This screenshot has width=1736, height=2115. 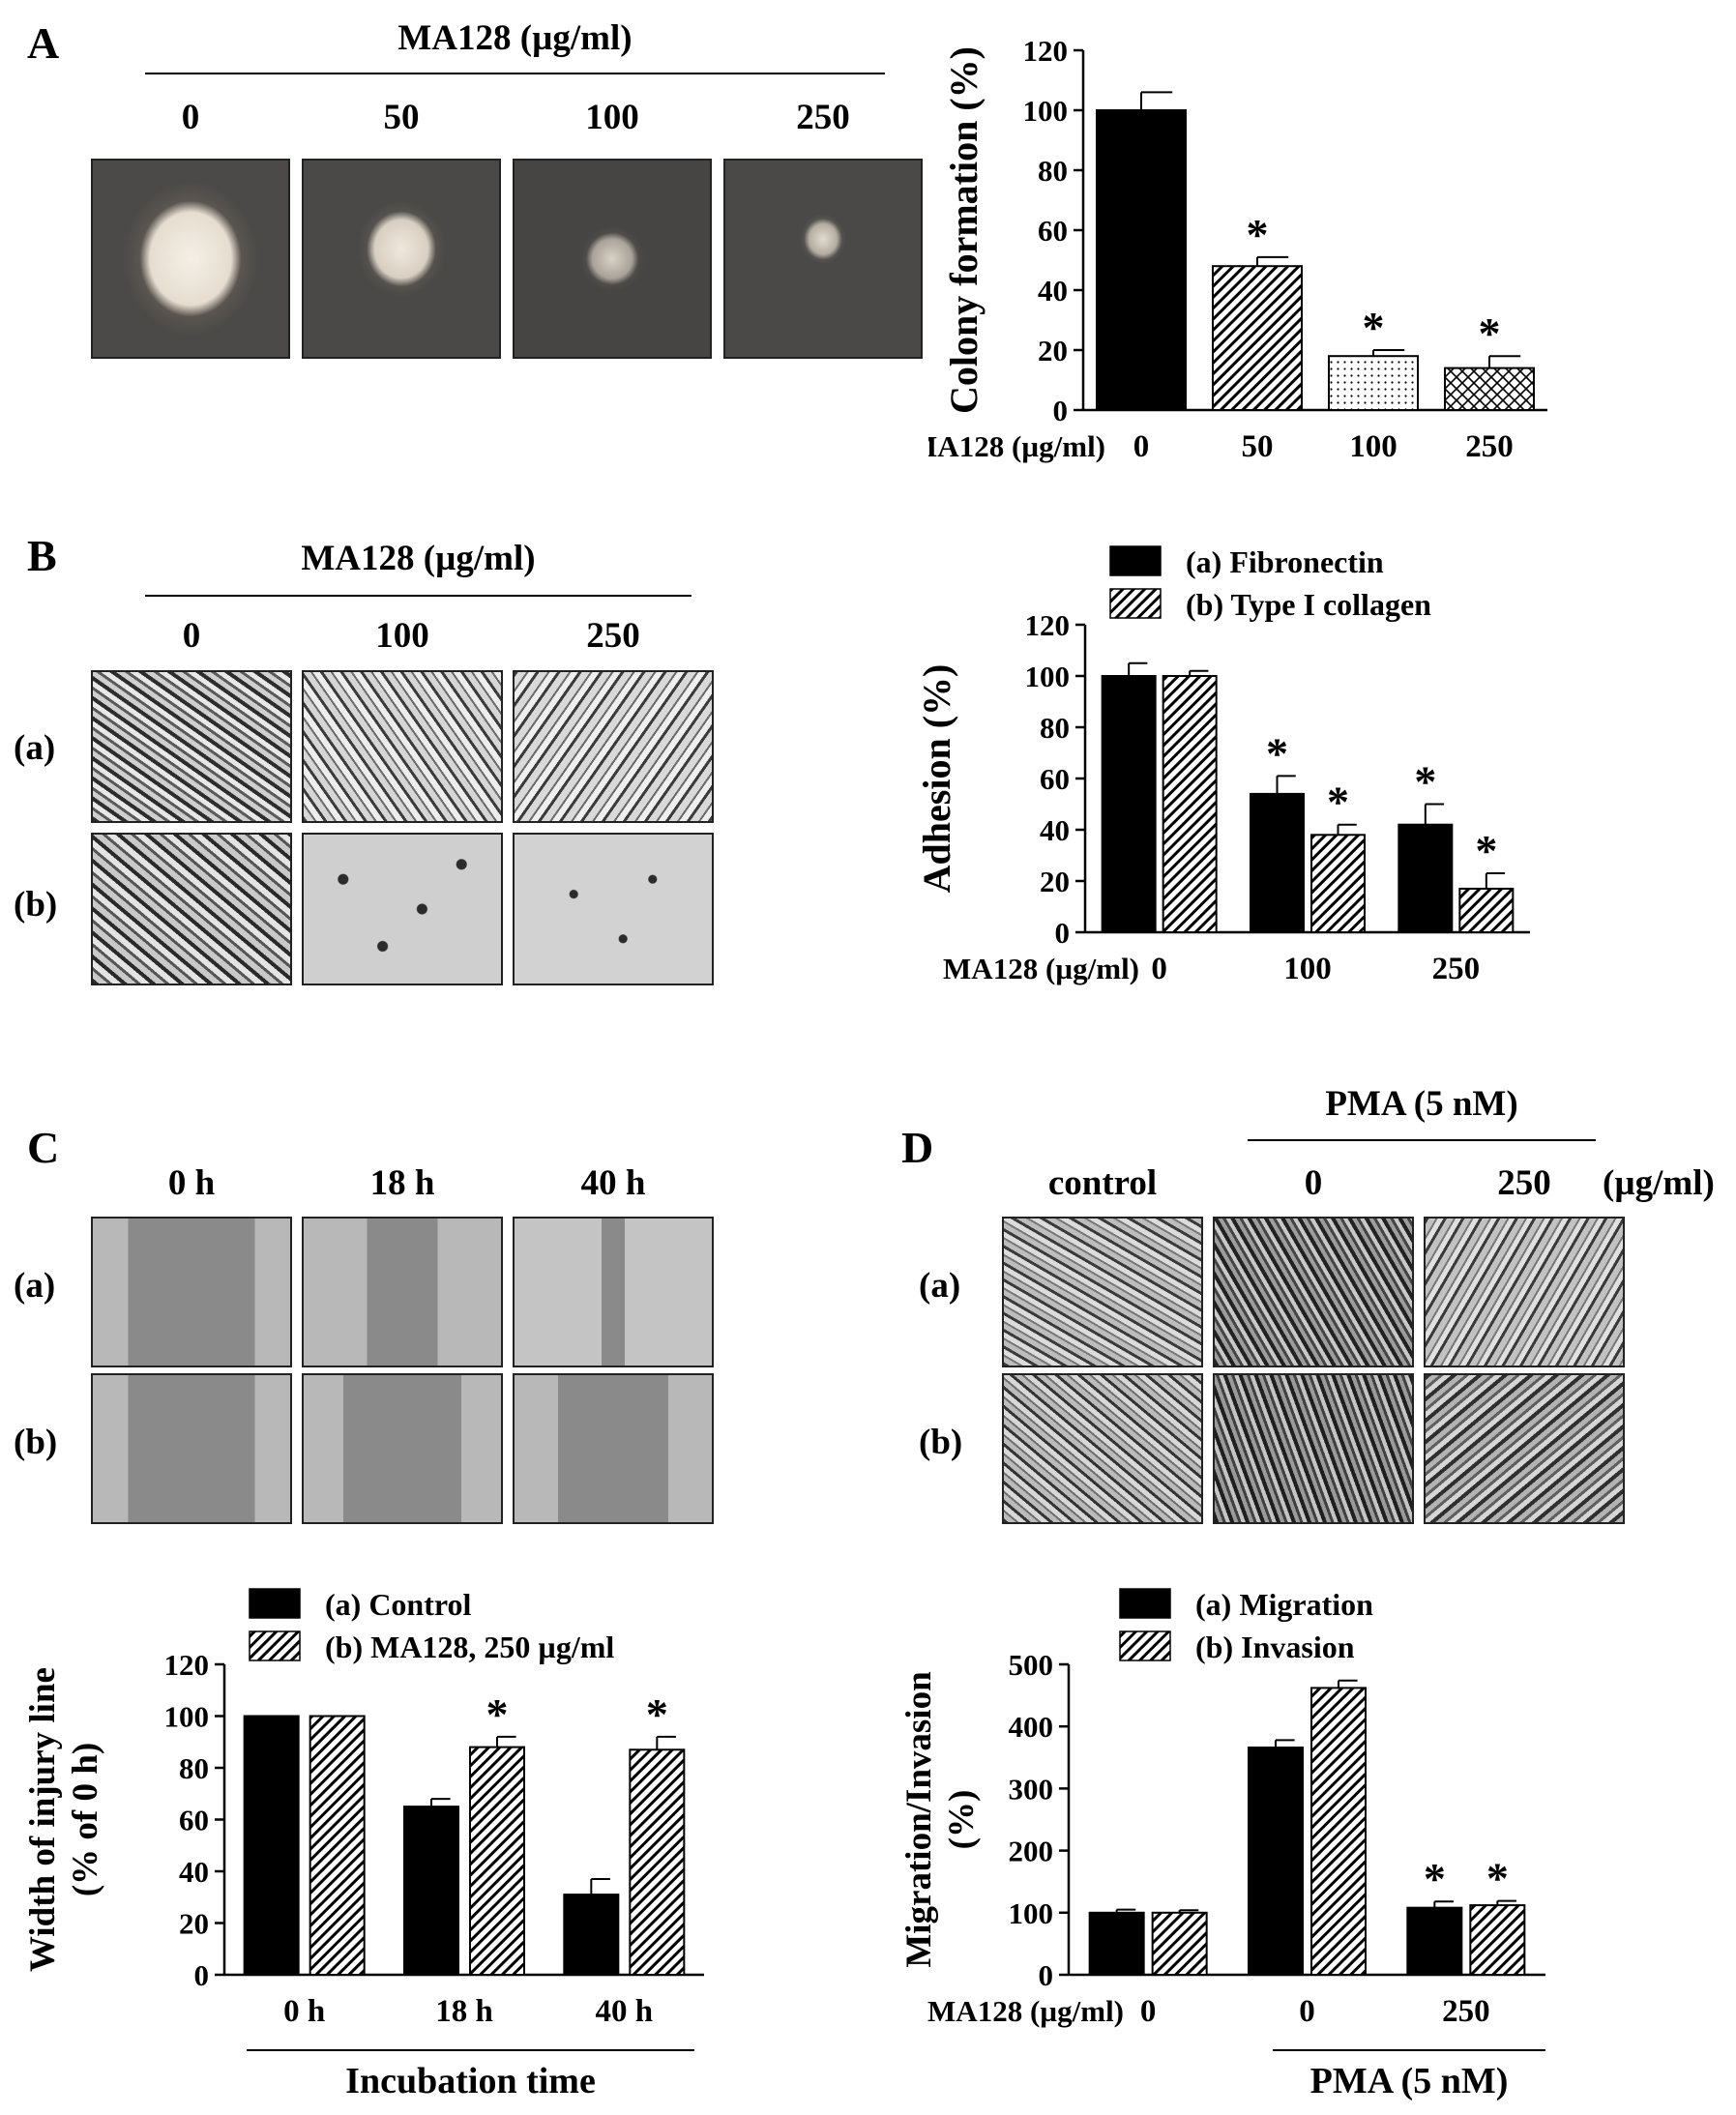 I want to click on wound-image-b-18h, so click(x=402, y=1449).